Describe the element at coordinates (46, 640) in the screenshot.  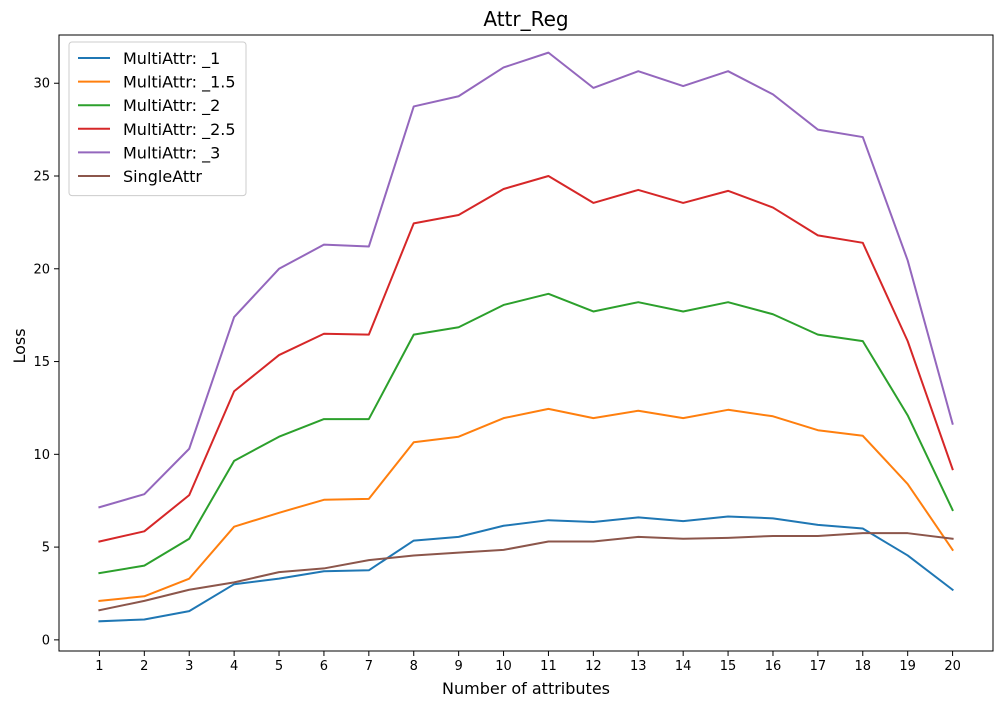
I see `y-tick-label: 0` at that location.